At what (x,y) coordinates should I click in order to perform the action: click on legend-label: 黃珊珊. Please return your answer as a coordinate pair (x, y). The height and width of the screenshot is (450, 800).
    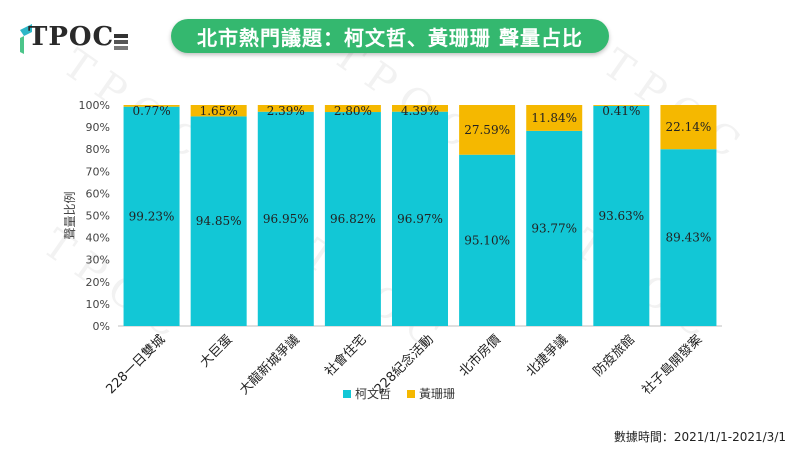
    Looking at the image, I should click on (437, 394).